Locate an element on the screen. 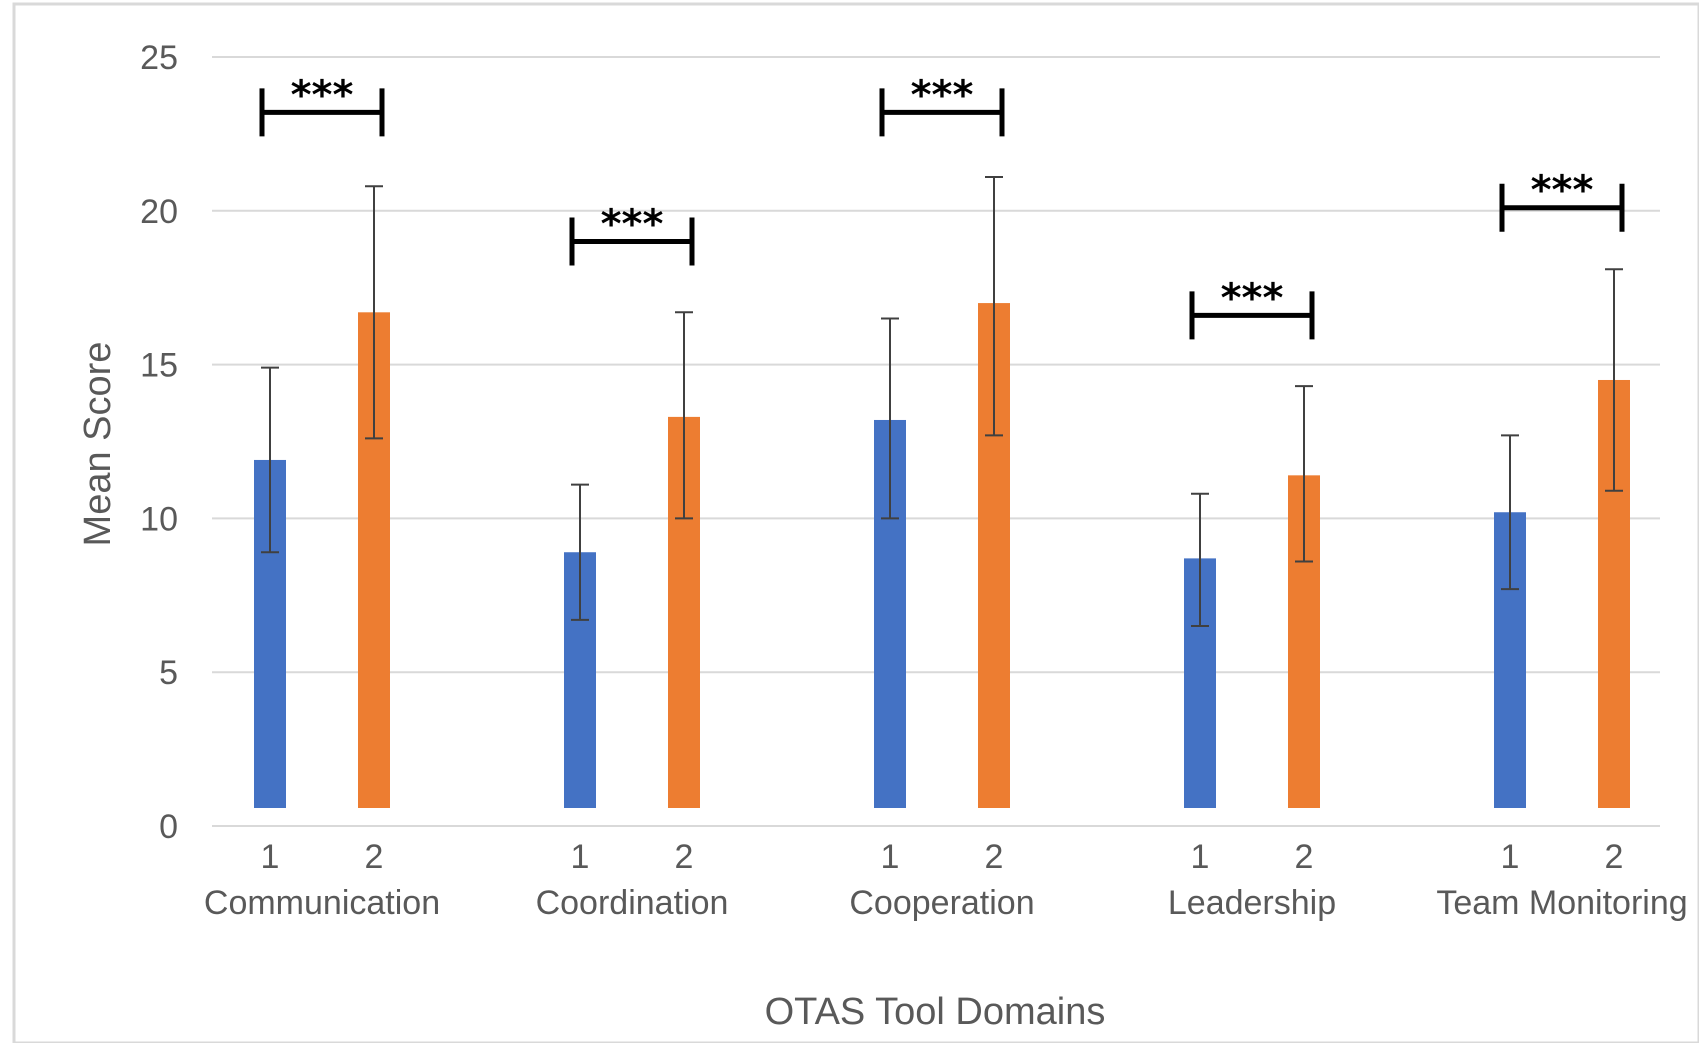 Image resolution: width=1699 pixels, height=1043 pixels. y-tick-label: 15 is located at coordinates (159, 366).